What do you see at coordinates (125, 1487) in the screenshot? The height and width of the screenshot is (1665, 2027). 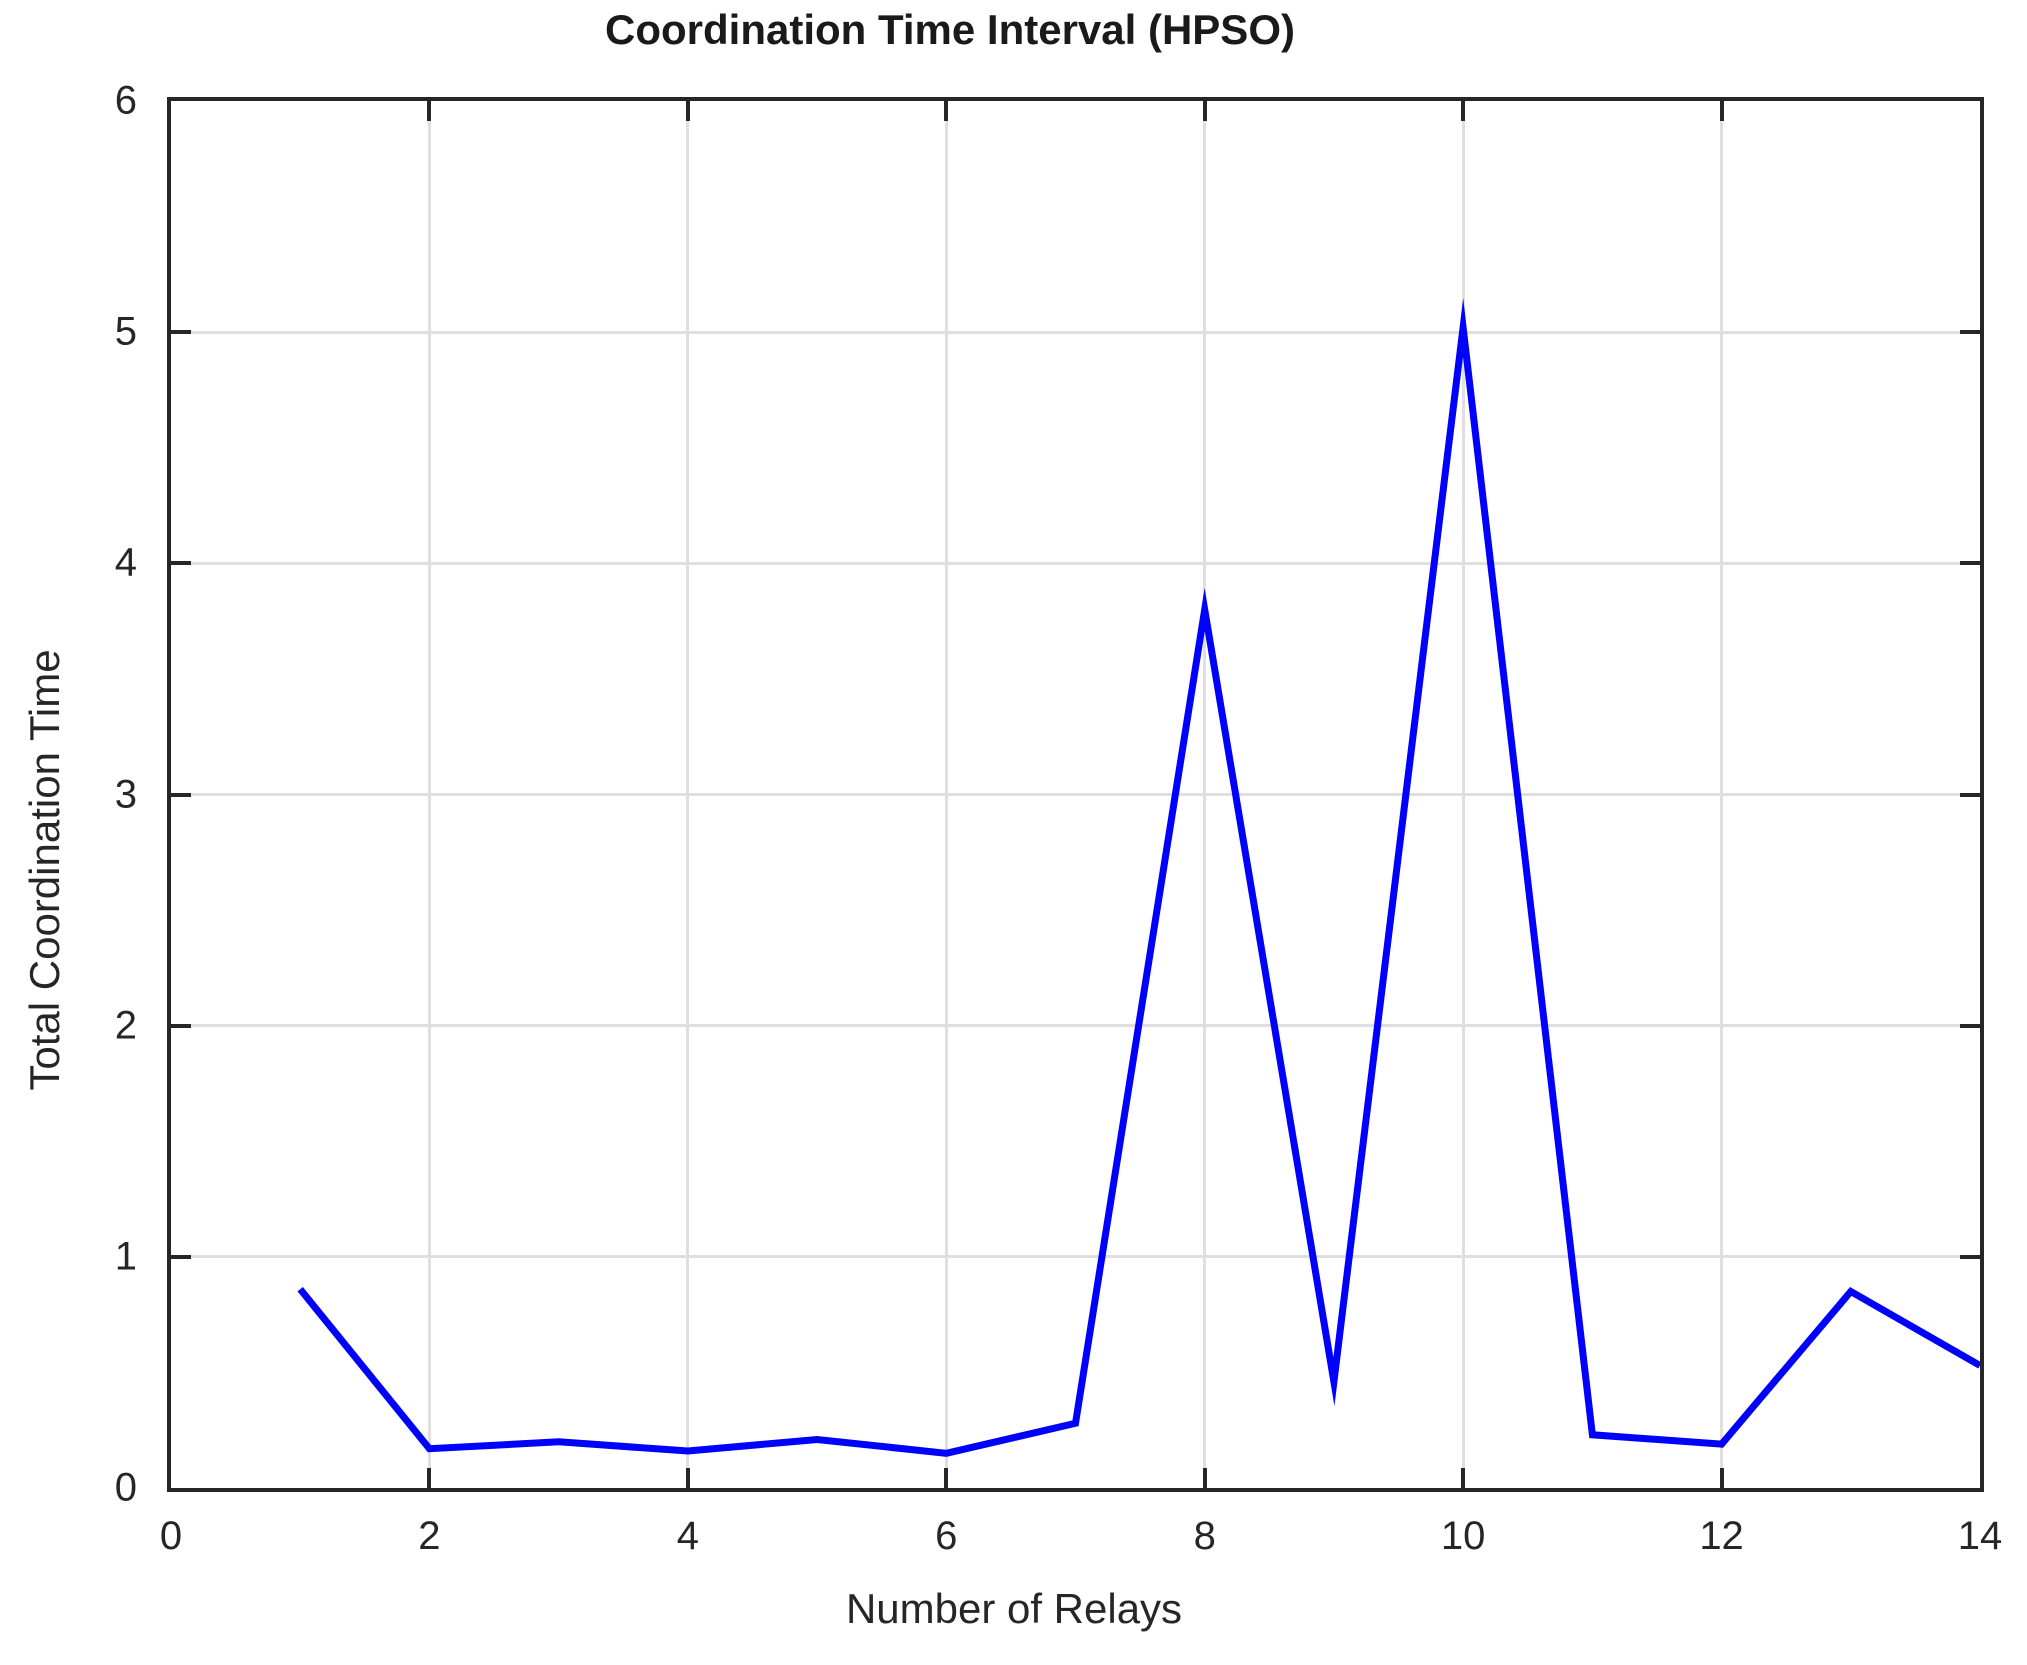 I see `y-tick-label: 0` at bounding box center [125, 1487].